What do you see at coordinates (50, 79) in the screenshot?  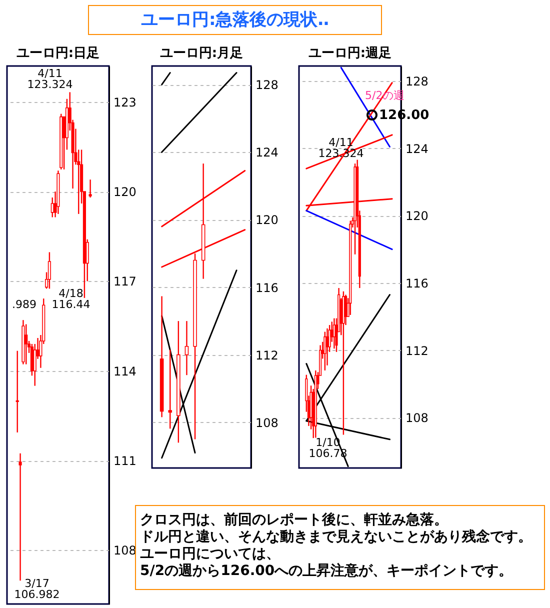 I see `annotation: 4/11 123.324` at bounding box center [50, 79].